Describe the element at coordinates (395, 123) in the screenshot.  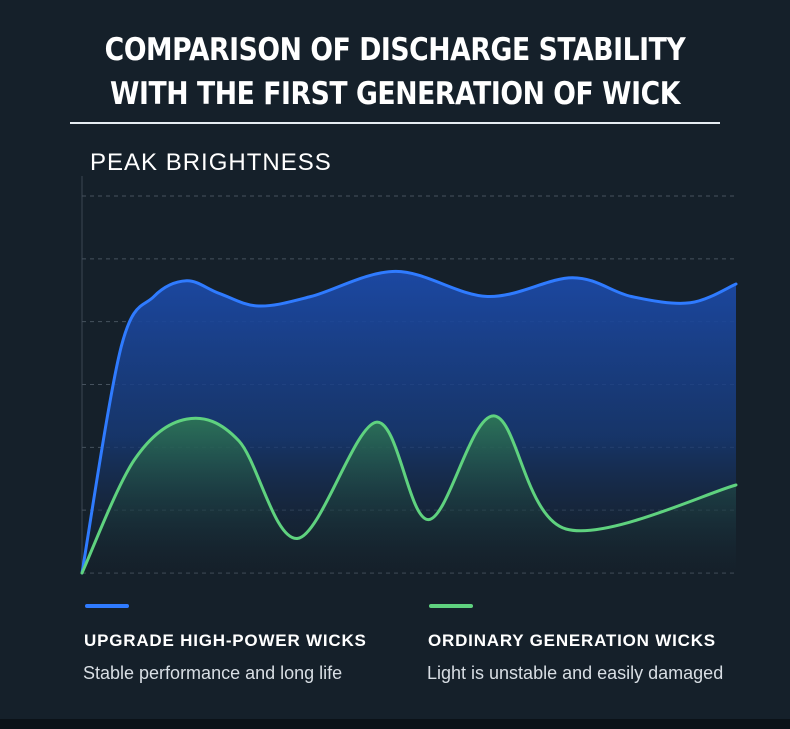
I see `title-underline` at that location.